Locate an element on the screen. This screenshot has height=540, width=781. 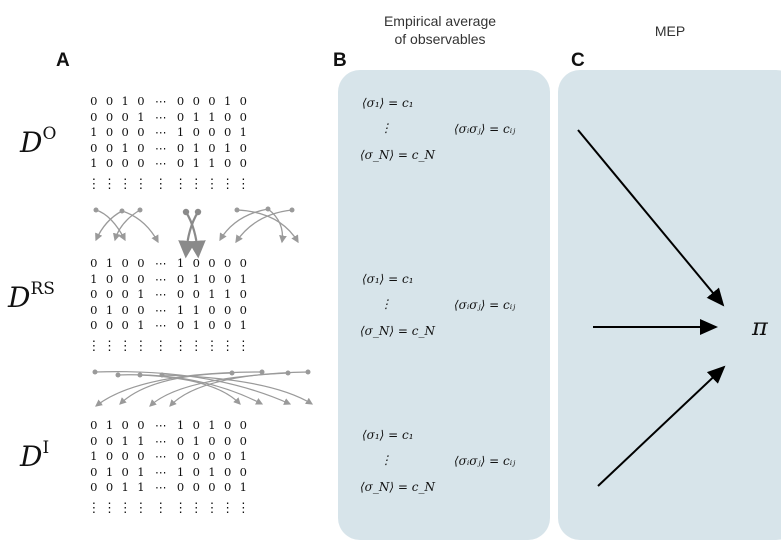
dataset-label-original: DO is located at coordinates (38, 141).